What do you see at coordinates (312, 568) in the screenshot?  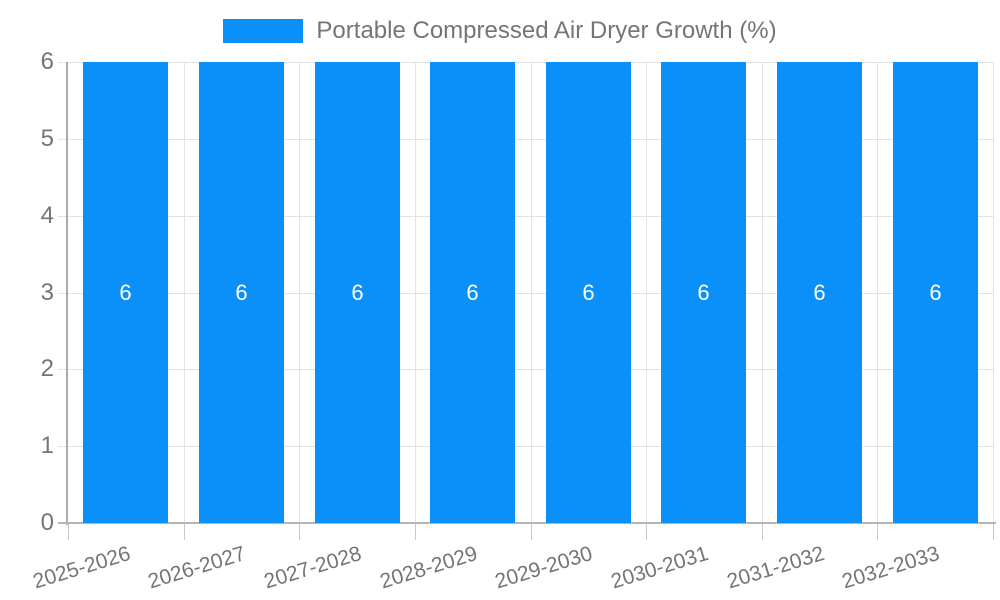 I see `x-axis-tick-label: 2027-2028` at bounding box center [312, 568].